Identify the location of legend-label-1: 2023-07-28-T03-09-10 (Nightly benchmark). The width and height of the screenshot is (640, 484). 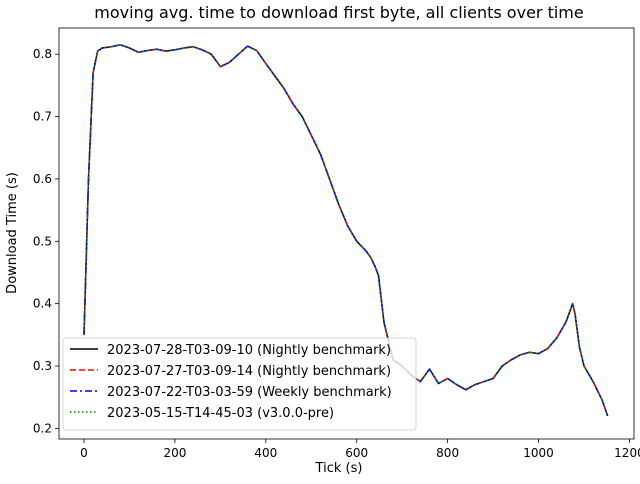
(249, 350).